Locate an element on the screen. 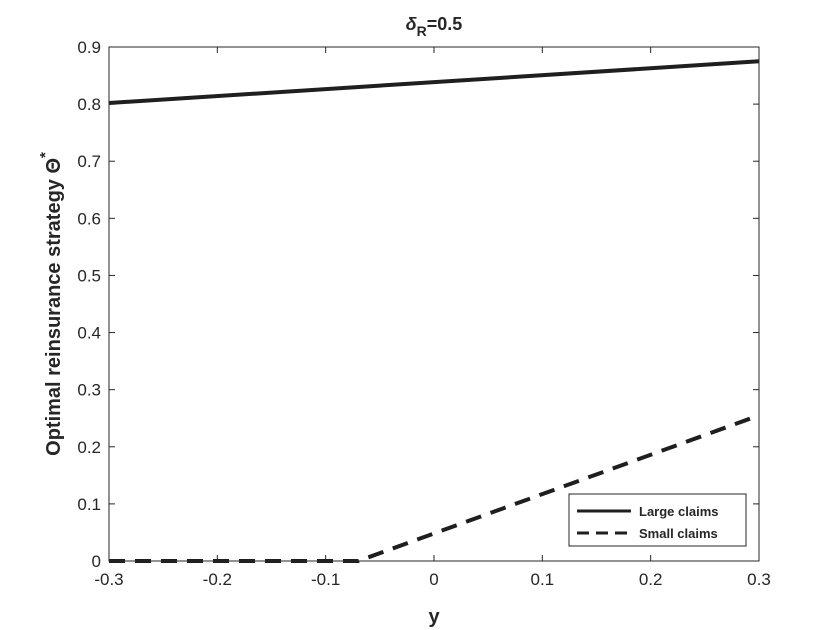 Image resolution: width=840 pixels, height=630 pixels. y-axis-label-superscript: * is located at coordinates (45, 155).